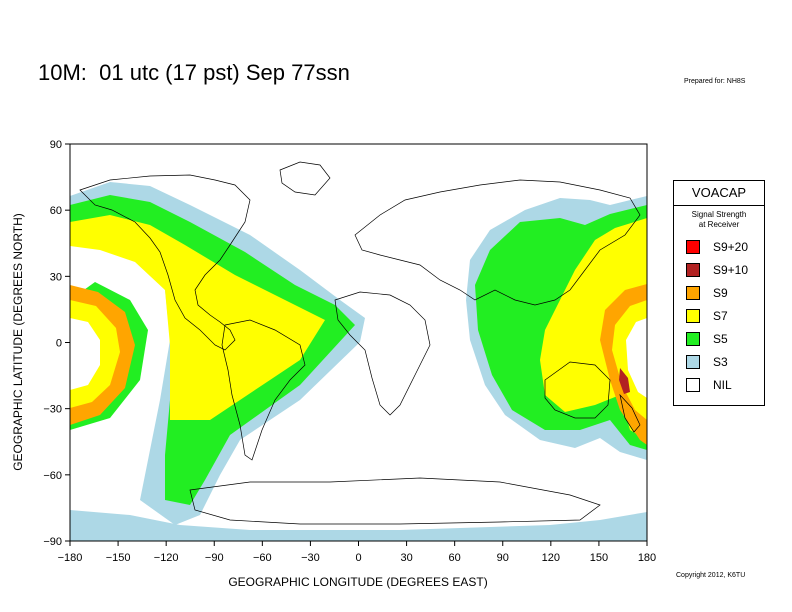 Image resolution: width=792 pixels, height=612 pixels. I want to click on legend-subtitle-line2: at Receiver, so click(719, 224).